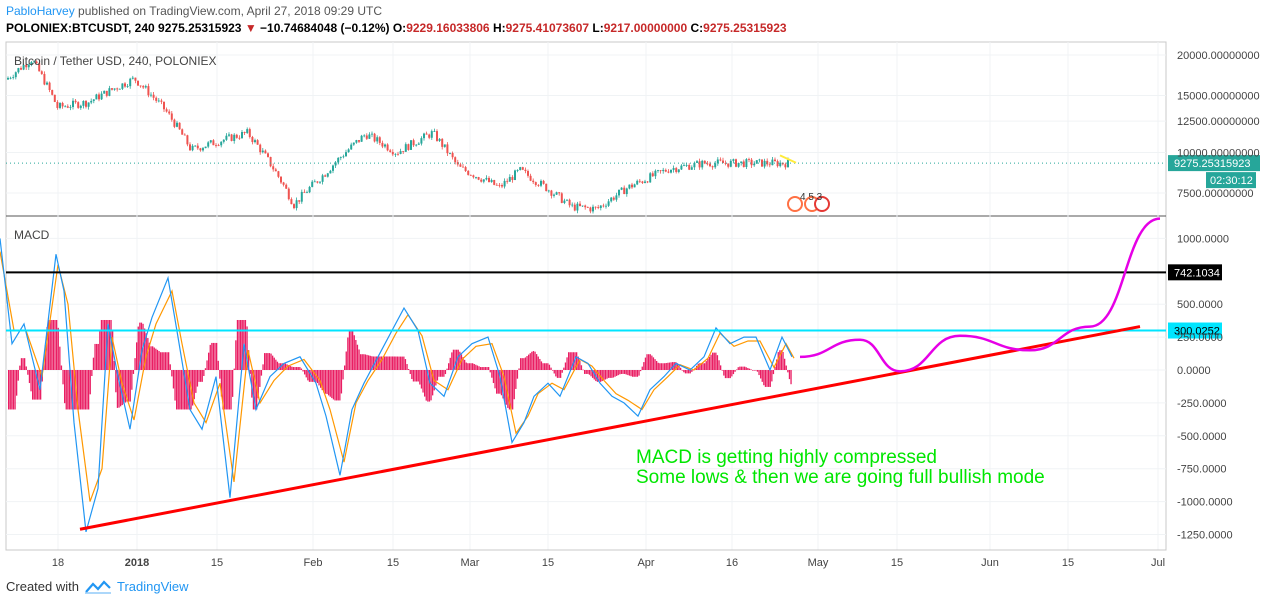  I want to click on macd-histogram, so click(400, 364).